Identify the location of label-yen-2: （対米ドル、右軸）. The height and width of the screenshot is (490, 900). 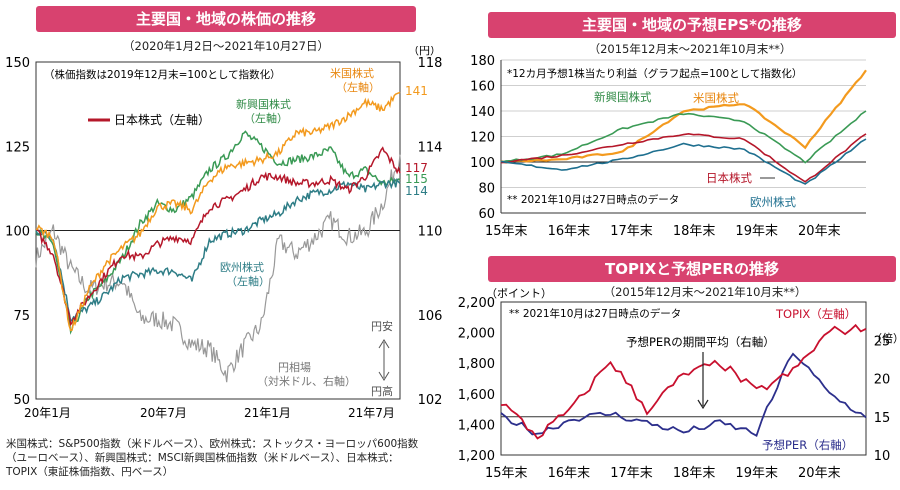
(306, 381).